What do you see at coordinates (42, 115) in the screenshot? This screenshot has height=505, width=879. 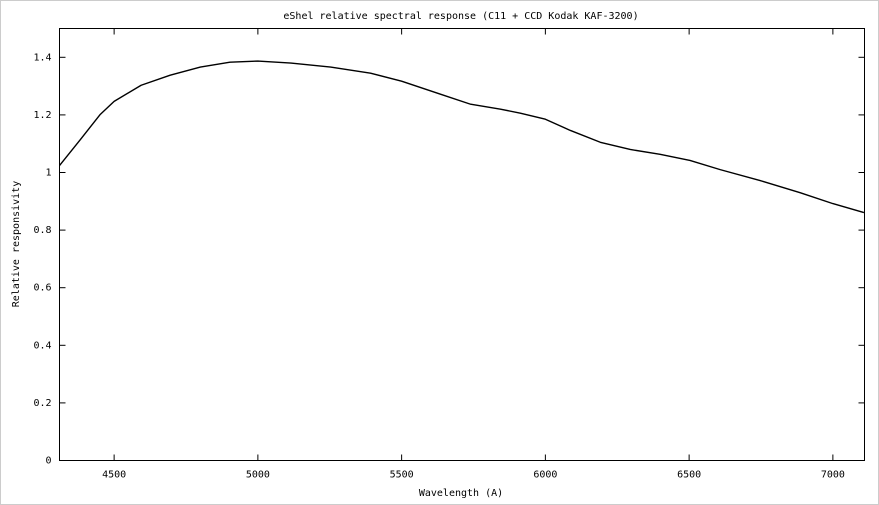 I see `y-tick-label: 1.2` at bounding box center [42, 115].